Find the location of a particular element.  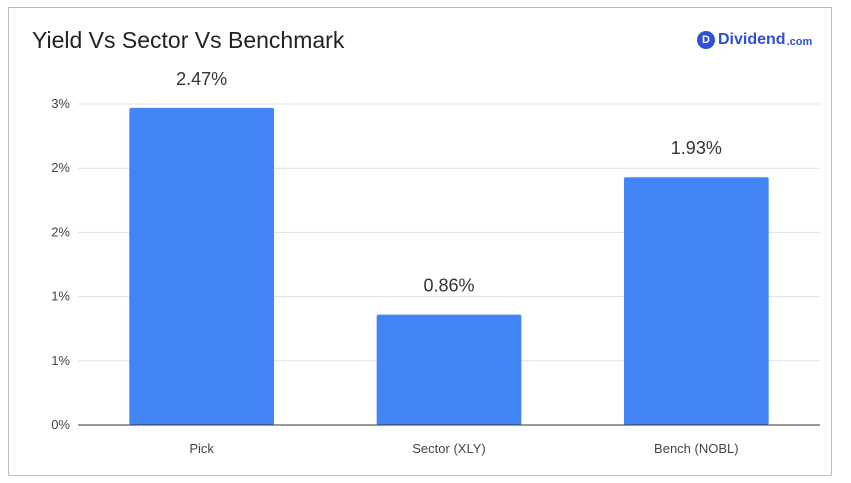

y-tick-label: 3% is located at coordinates (60, 103).